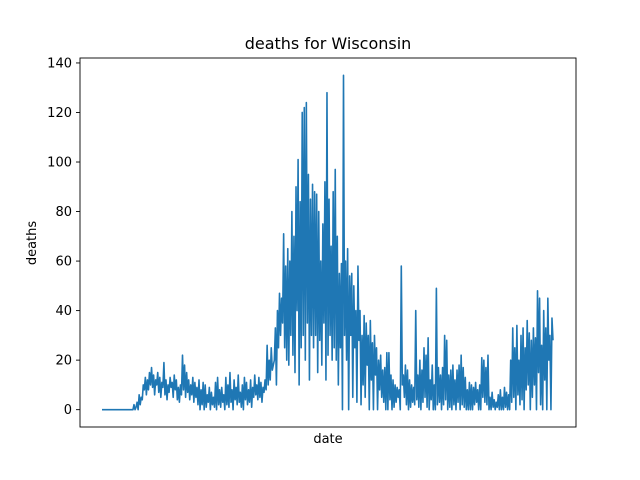 This screenshot has height=480, width=640. I want to click on y-tick-label: 140, so click(59, 63).